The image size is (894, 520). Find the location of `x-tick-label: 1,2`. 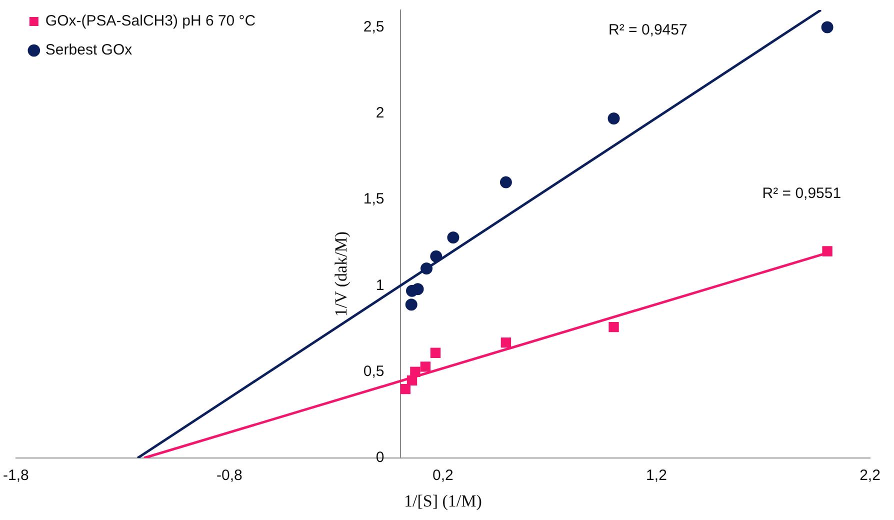

x-tick-label: 1,2 is located at coordinates (656, 475).